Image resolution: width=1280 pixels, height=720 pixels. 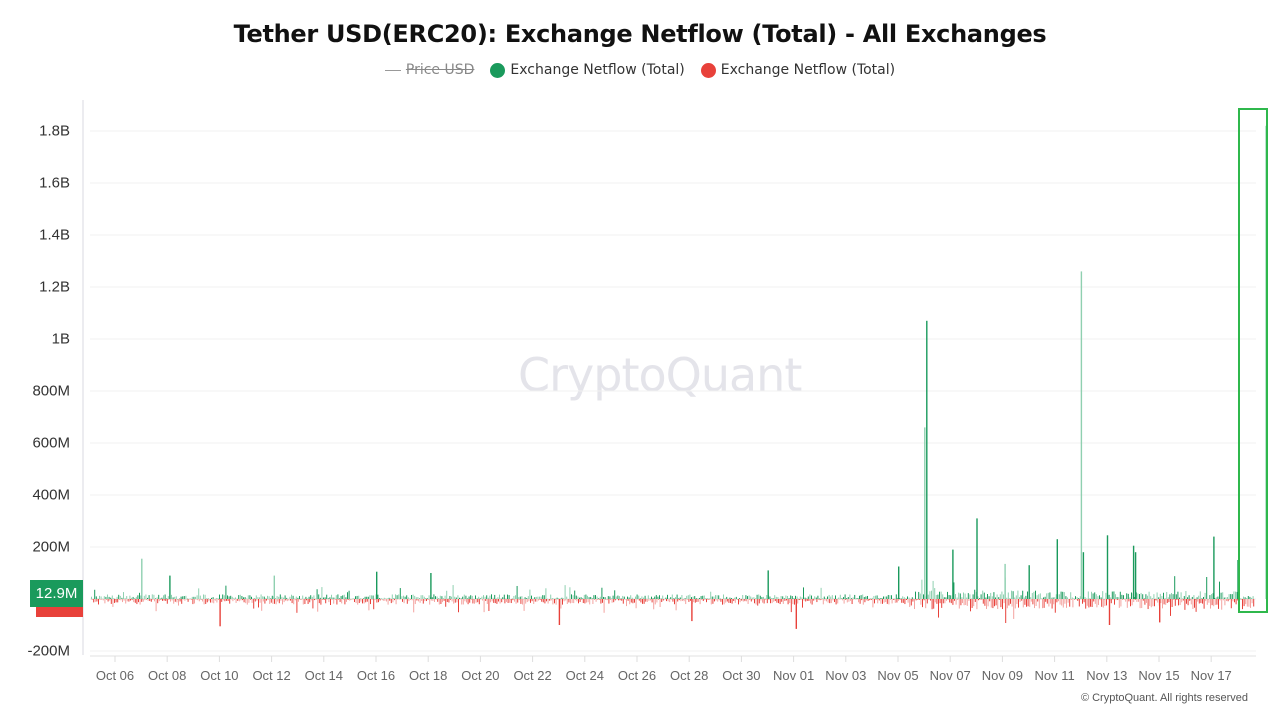 What do you see at coordinates (392, 70) in the screenshot?
I see `line-icon` at bounding box center [392, 70].